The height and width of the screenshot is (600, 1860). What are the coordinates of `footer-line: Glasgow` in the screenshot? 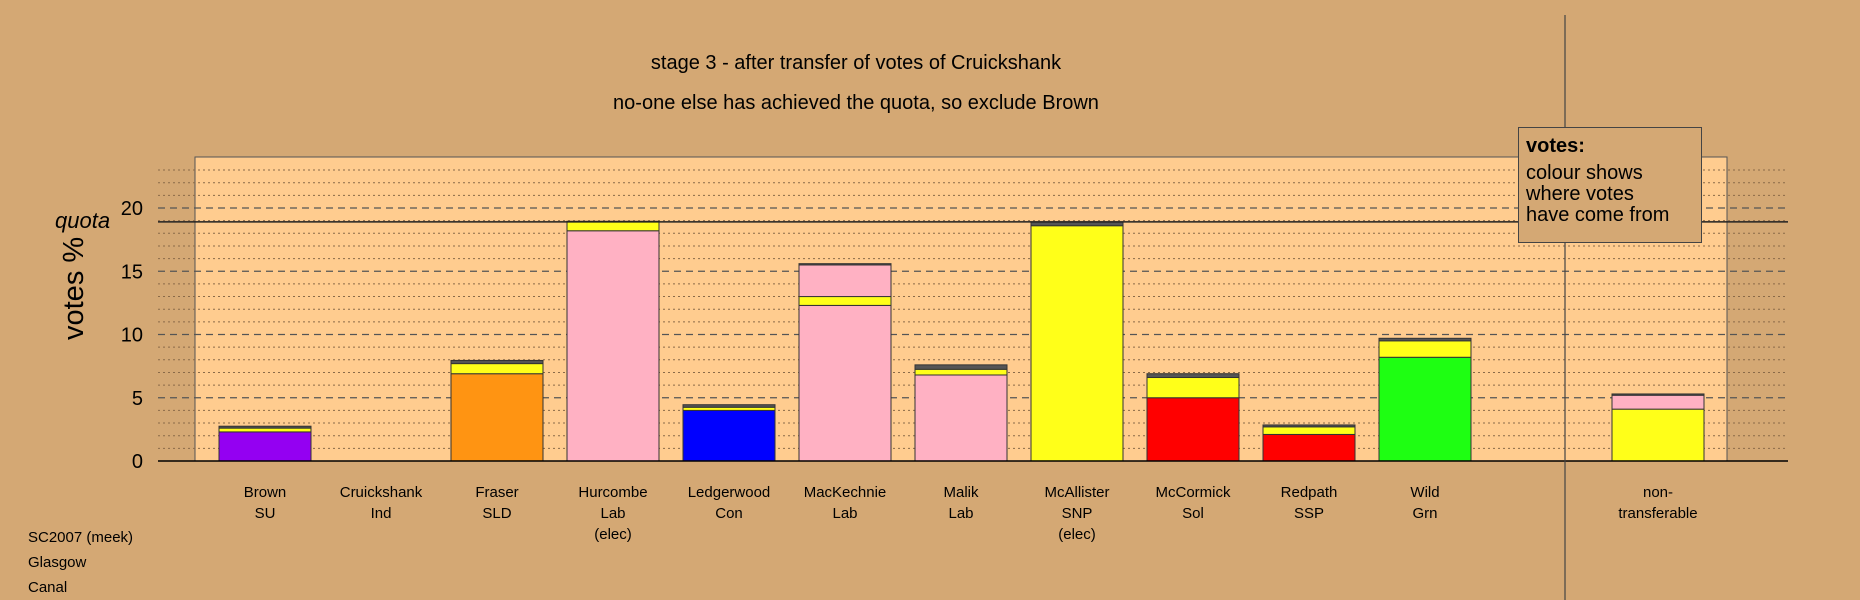 It's located at (57, 562).